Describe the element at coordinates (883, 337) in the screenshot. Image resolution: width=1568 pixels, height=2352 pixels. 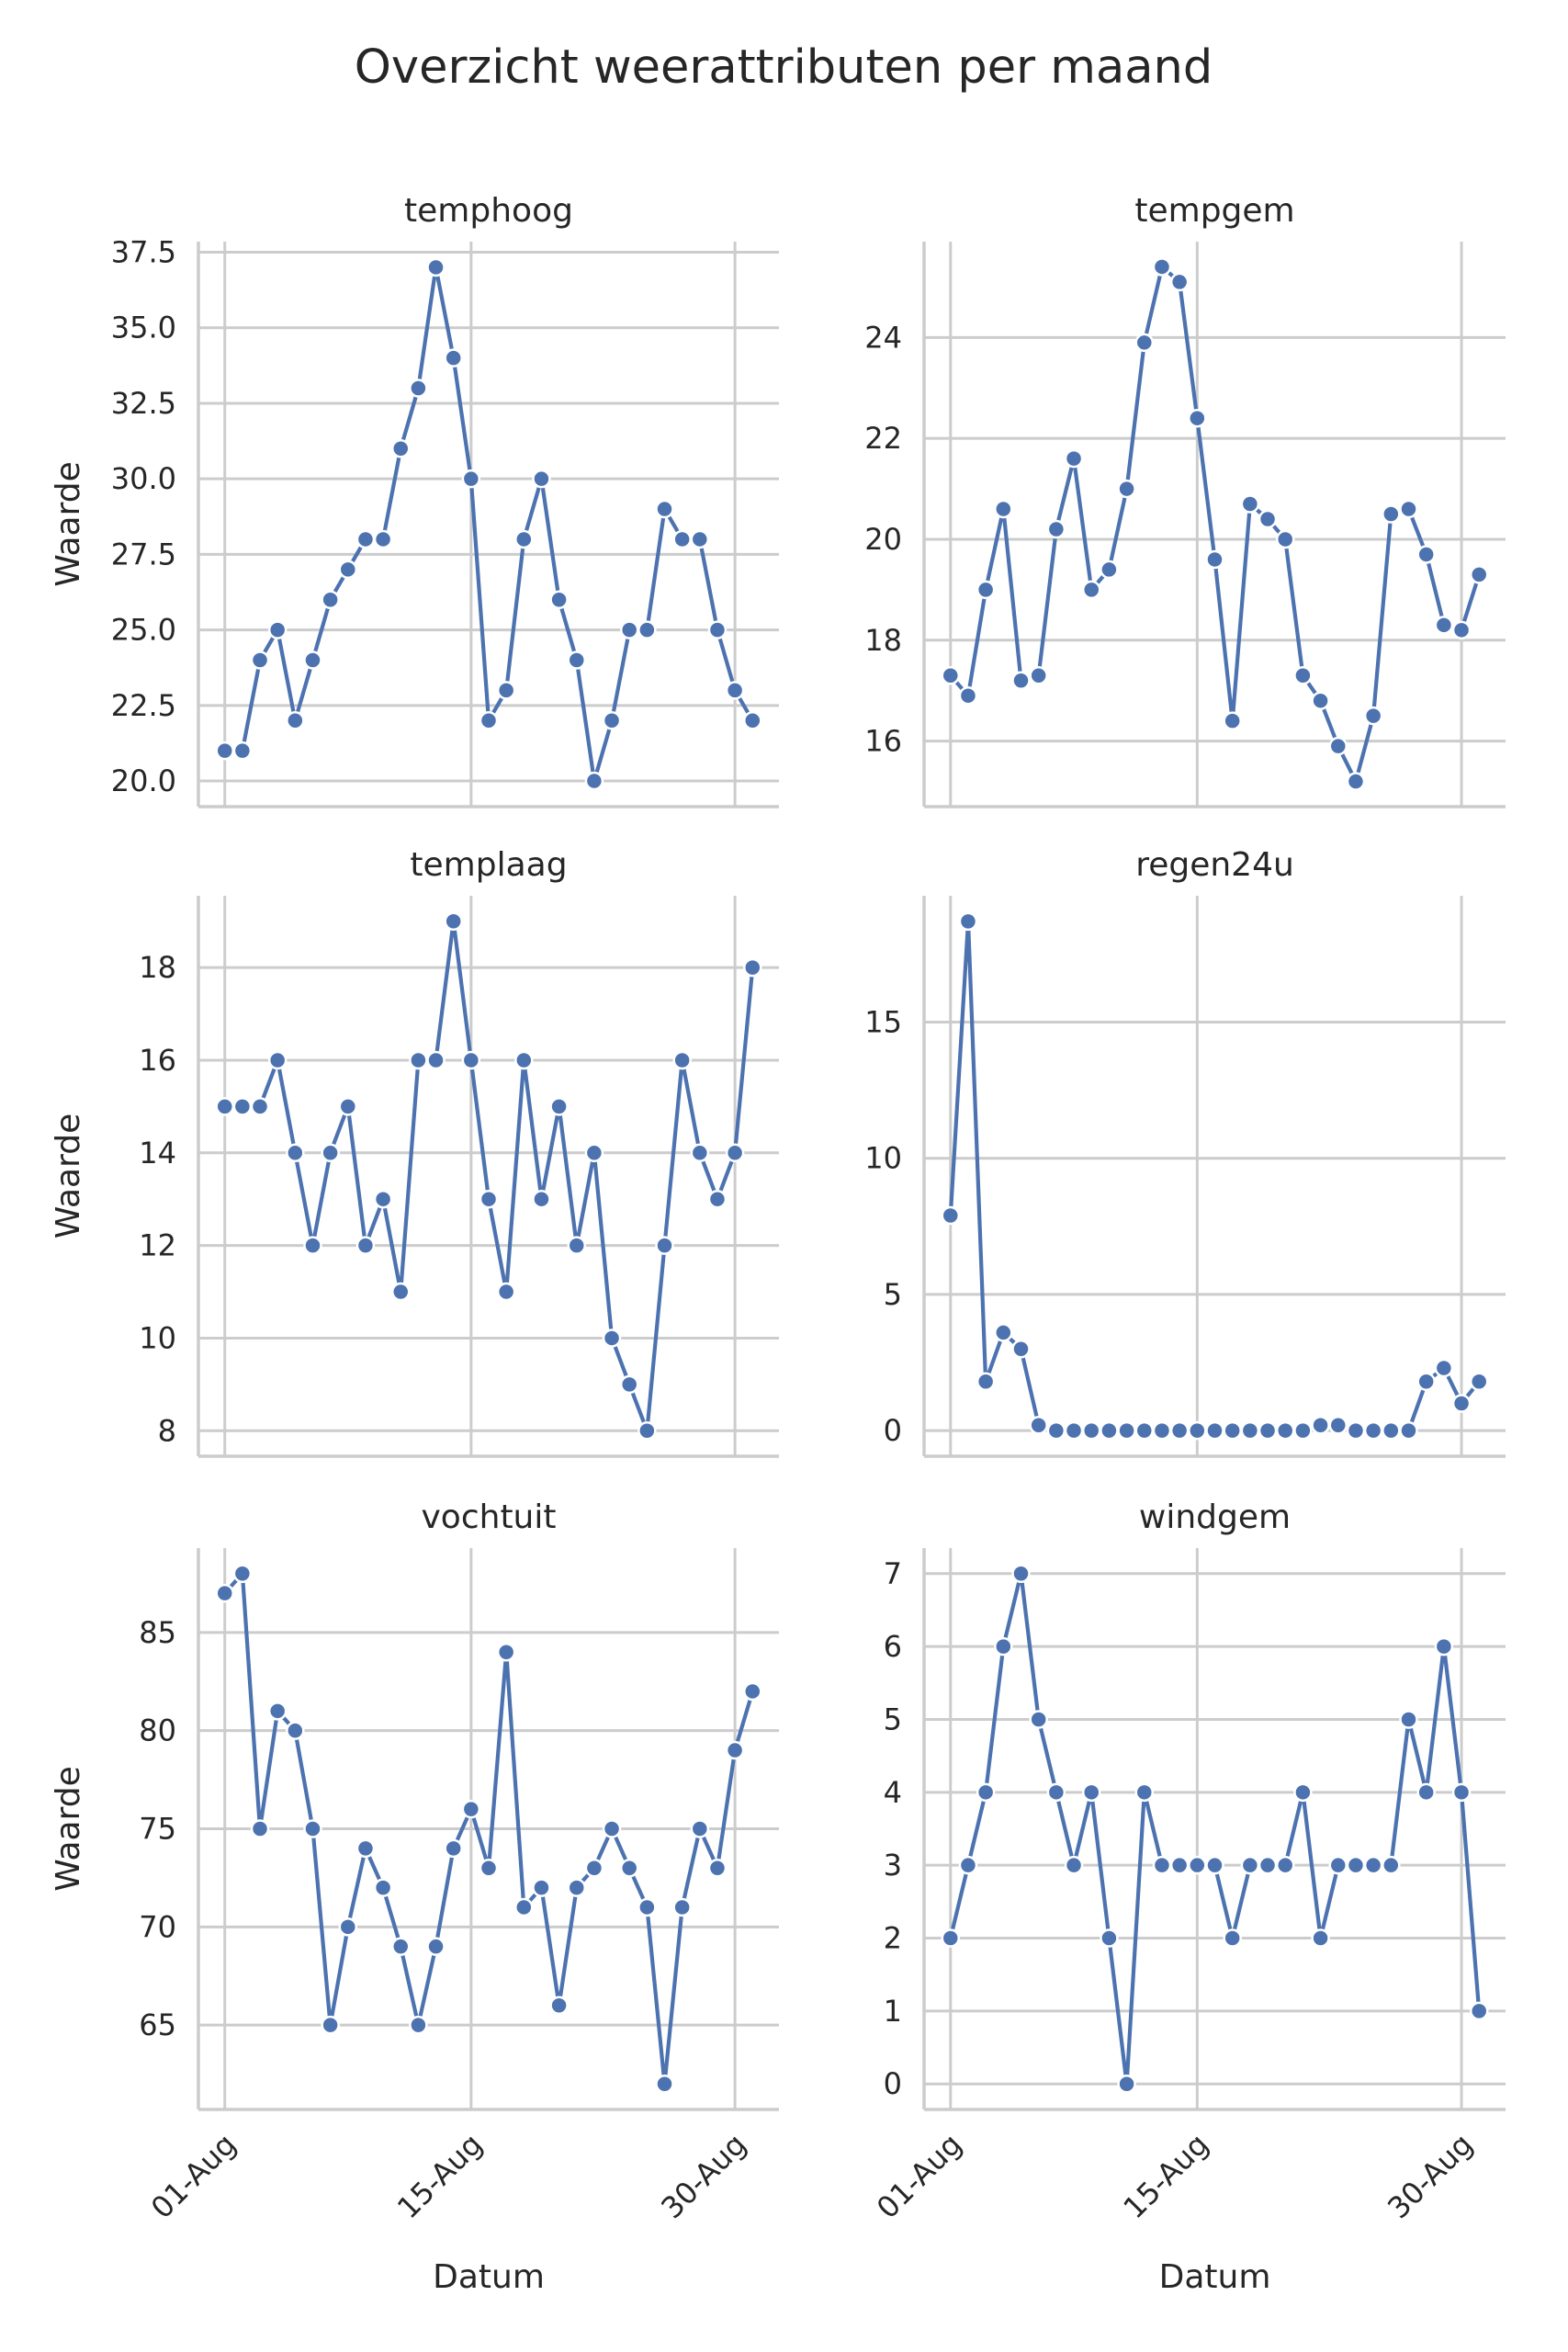
I see `y-tick-label: 24` at that location.